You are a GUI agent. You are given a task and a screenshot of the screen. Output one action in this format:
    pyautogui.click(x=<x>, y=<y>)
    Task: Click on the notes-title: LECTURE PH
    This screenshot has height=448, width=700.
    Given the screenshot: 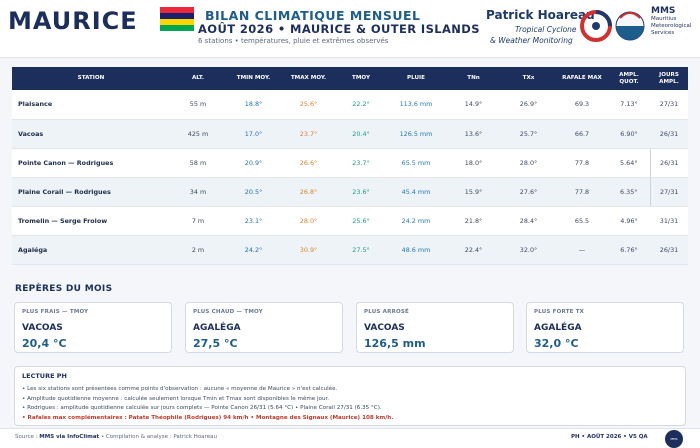 What is the action you would take?
    pyautogui.click(x=44, y=376)
    